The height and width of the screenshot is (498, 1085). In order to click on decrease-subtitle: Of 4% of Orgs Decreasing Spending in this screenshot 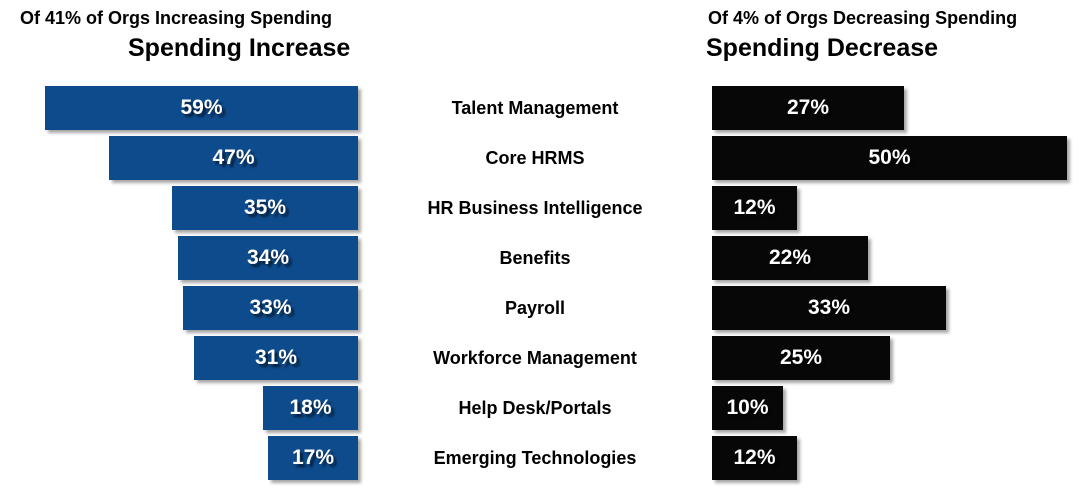, I will do `click(863, 18)`.